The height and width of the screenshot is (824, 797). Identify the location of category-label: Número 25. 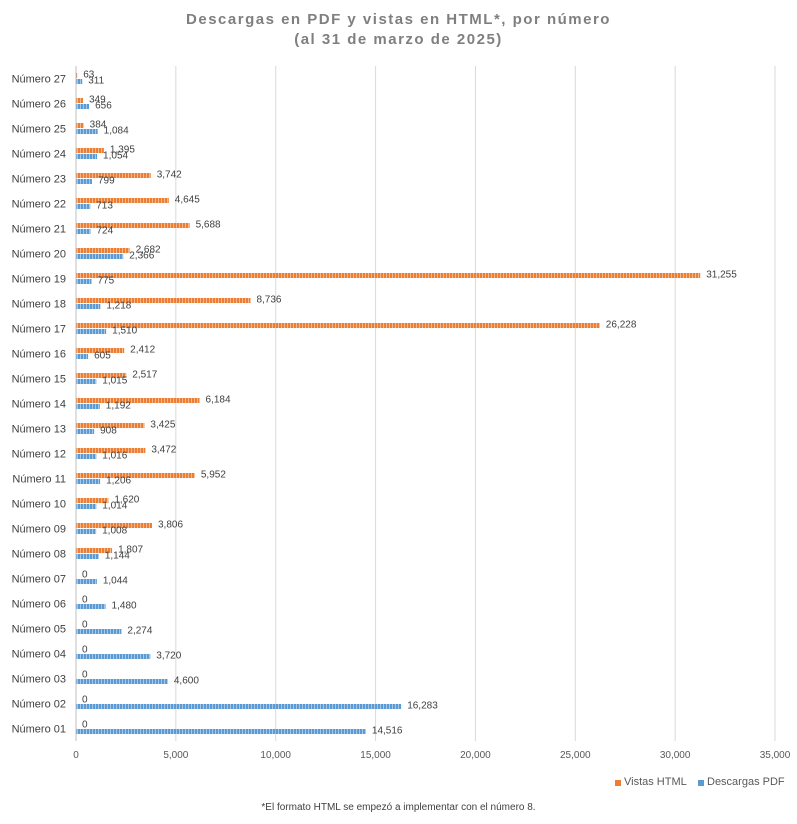
(39, 130).